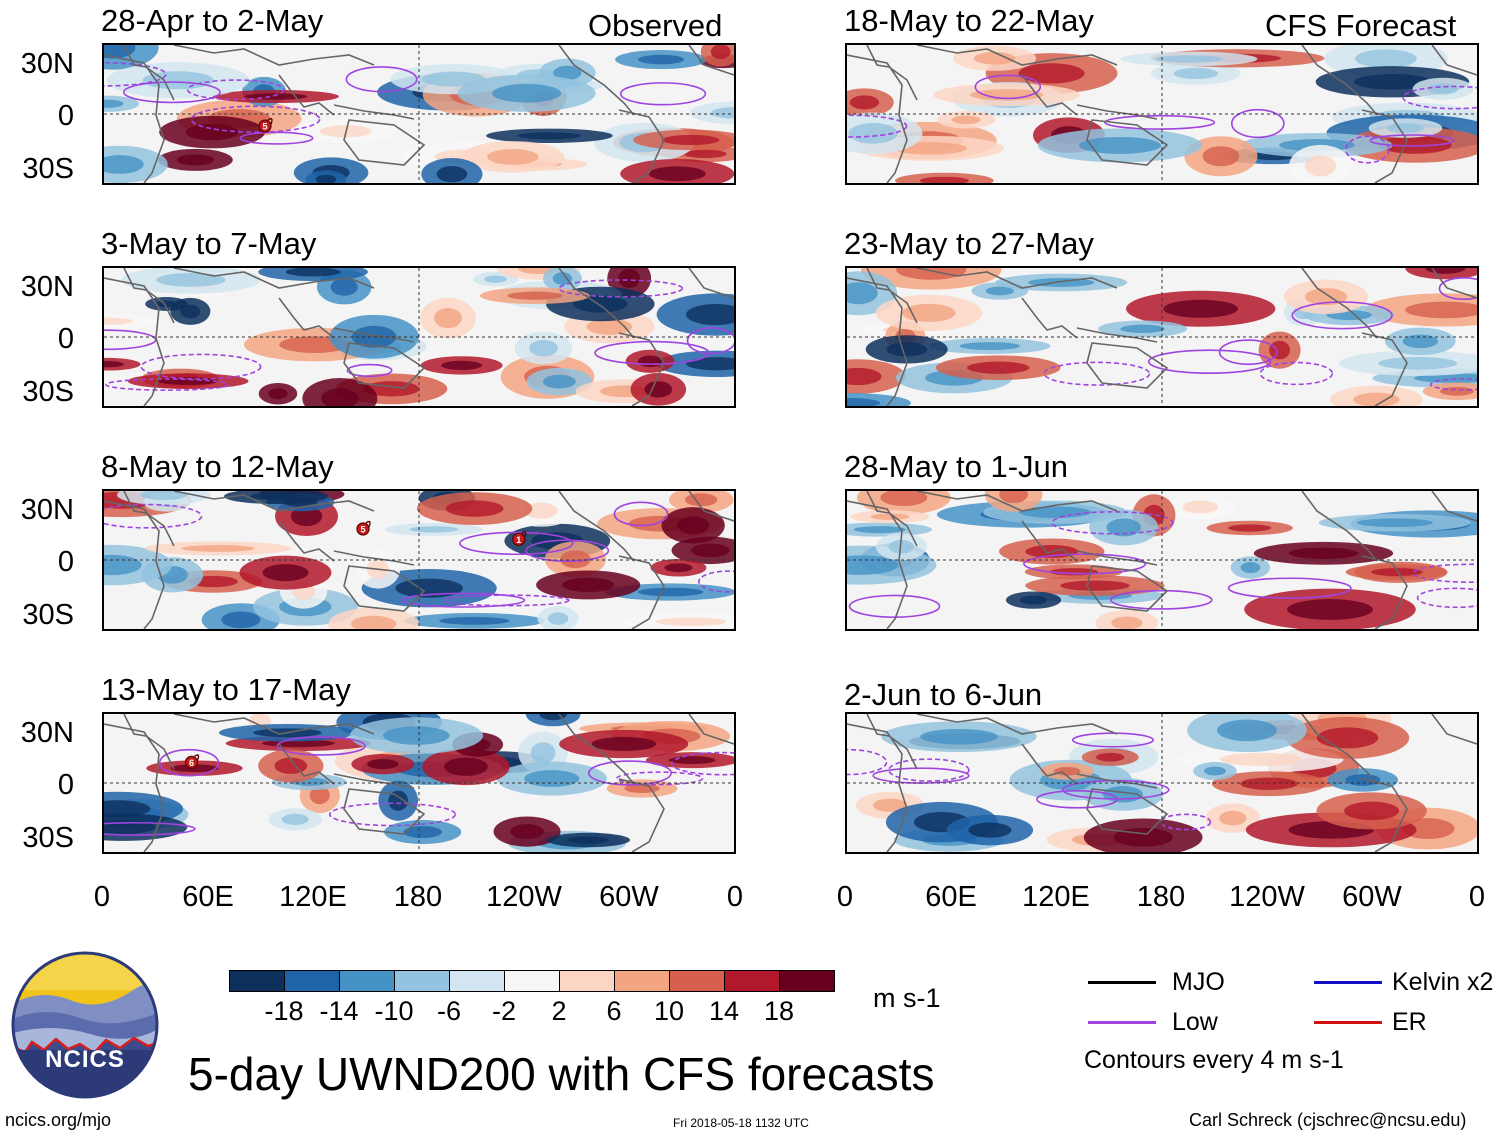  Describe the element at coordinates (735, 897) in the screenshot. I see `lon-label-0-end: 0` at that location.